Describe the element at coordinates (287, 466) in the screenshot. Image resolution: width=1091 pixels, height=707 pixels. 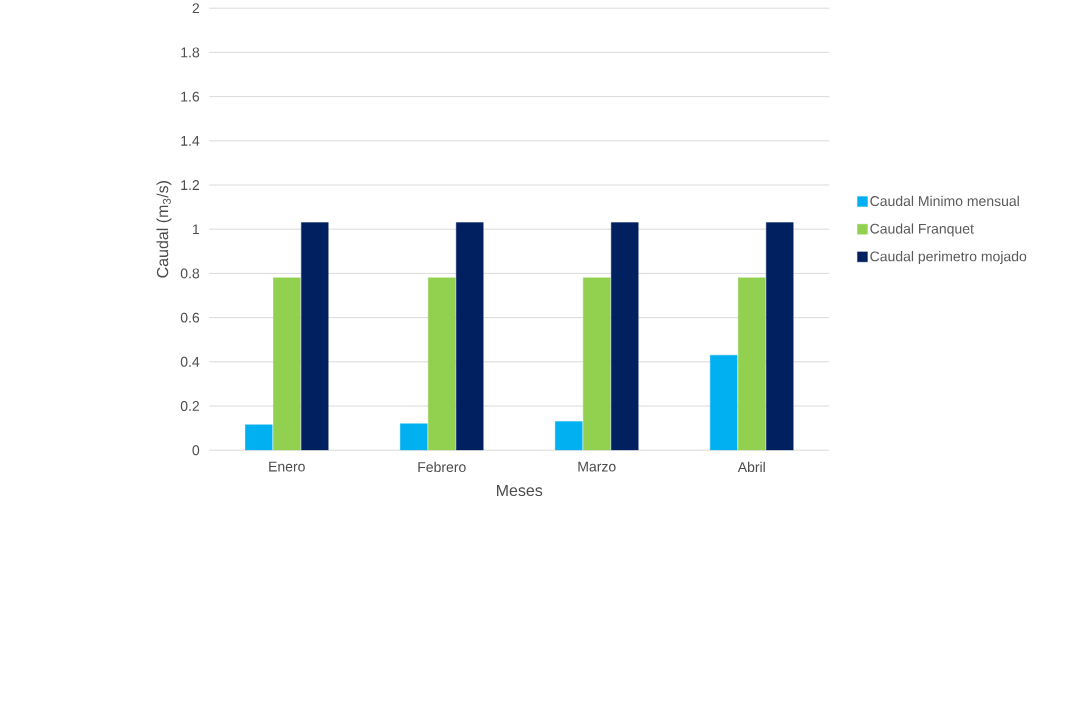
I see `x-tick-label: Enero` at that location.